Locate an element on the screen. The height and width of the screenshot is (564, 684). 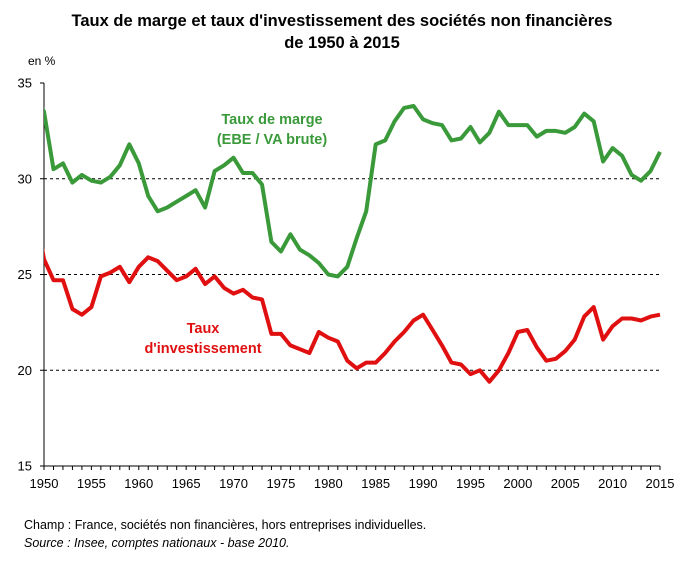
x-tick-label-1960: 1960 is located at coordinates (138, 483).